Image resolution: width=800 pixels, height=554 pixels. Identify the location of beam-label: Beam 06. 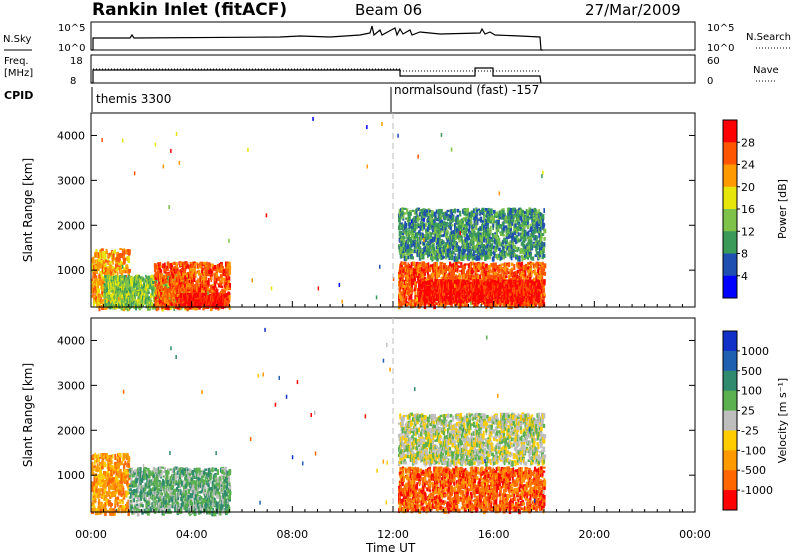
(388, 10).